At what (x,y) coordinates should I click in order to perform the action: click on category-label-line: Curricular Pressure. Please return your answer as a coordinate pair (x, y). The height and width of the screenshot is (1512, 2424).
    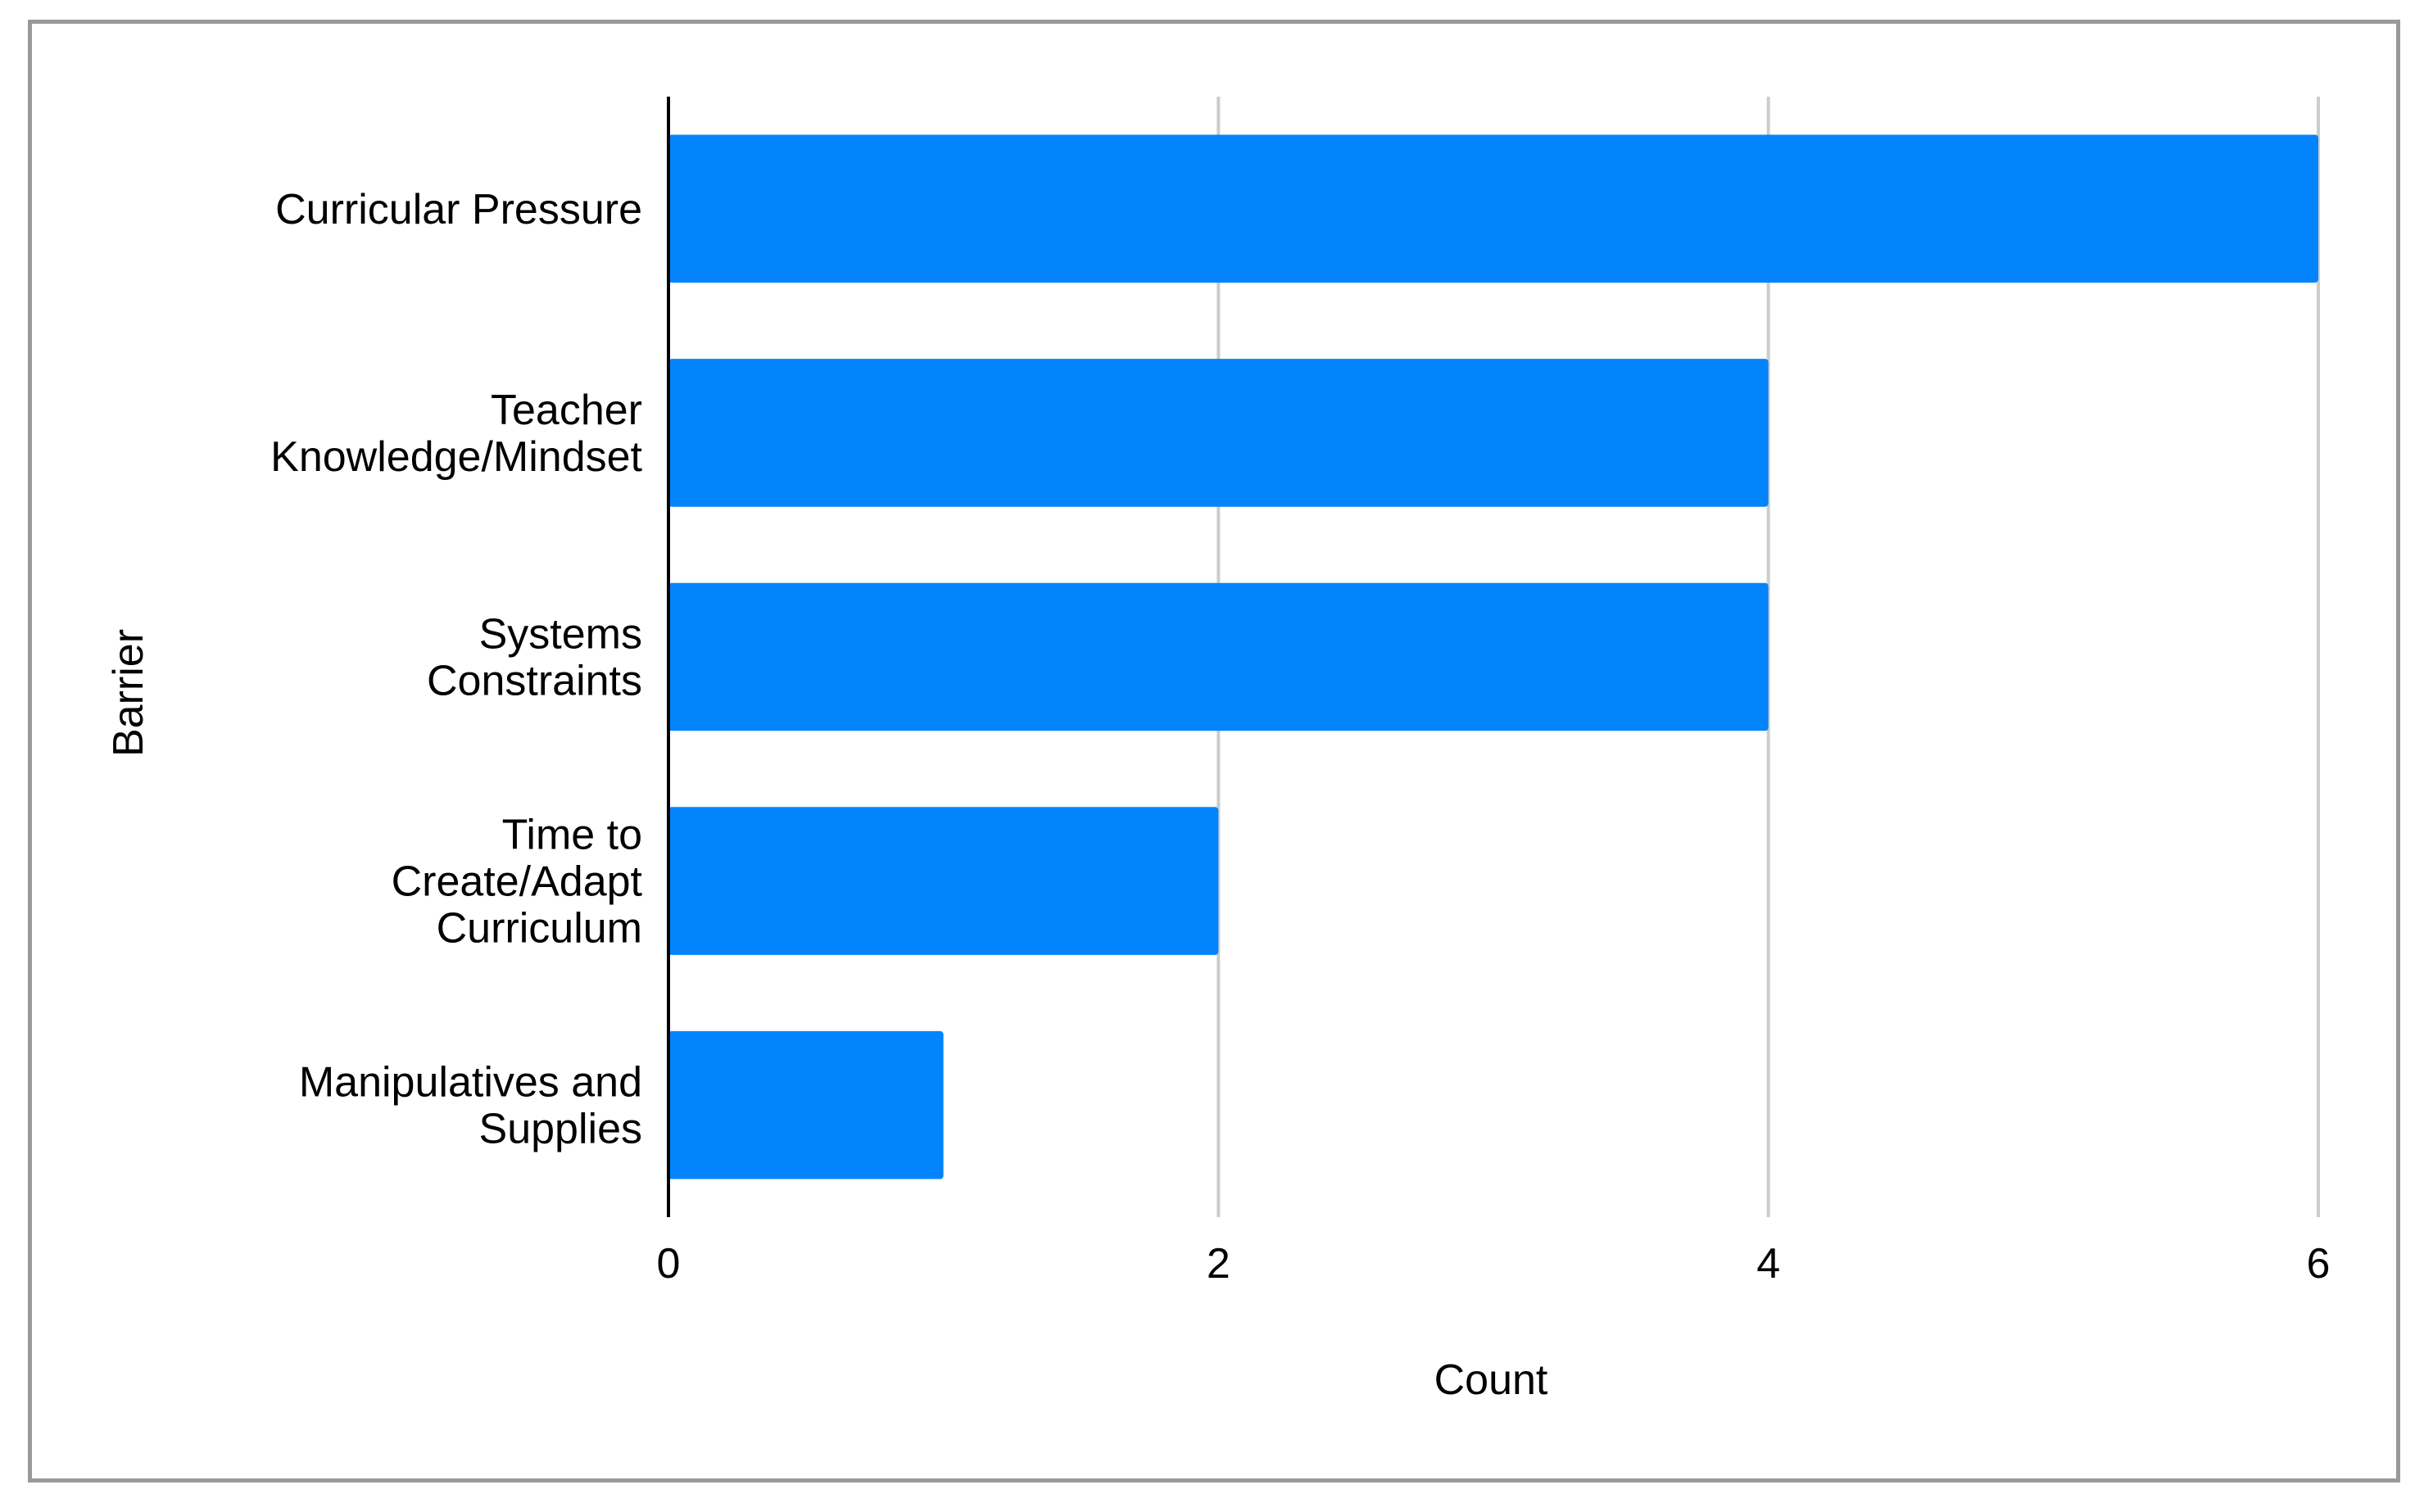
    Looking at the image, I should click on (458, 210).